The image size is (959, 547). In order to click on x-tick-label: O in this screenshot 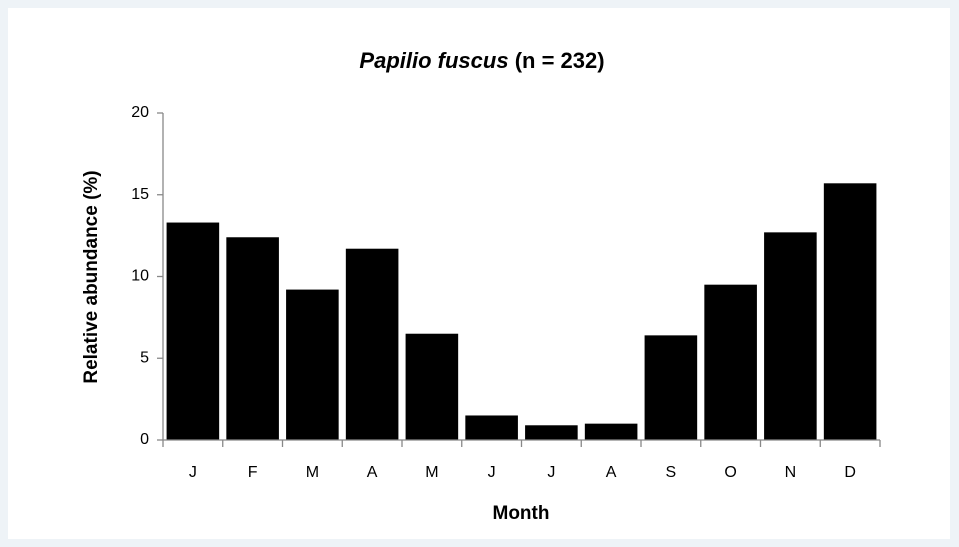, I will do `click(730, 472)`.